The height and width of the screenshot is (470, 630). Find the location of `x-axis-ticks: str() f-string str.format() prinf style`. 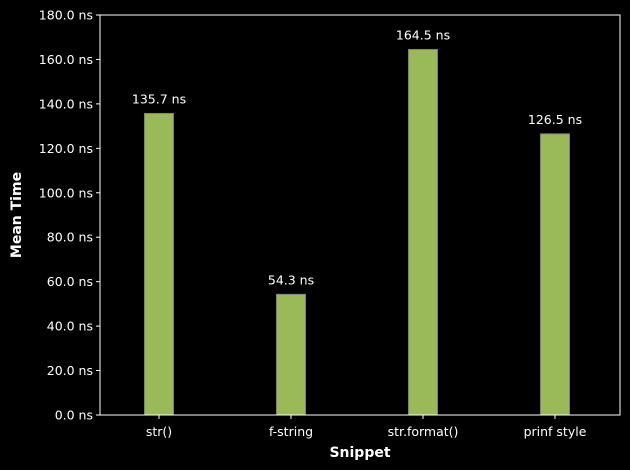

x-axis-ticks: str() f-string str.format() prinf style is located at coordinates (366, 427).